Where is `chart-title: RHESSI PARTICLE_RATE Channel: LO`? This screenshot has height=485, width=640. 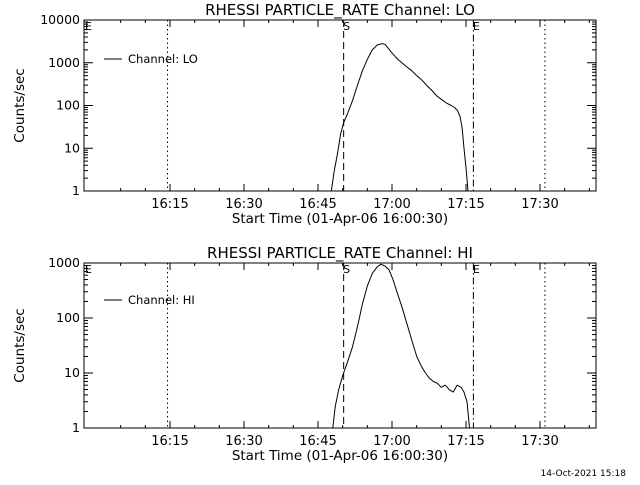 chart-title: RHESSI PARTICLE_RATE Channel: LO is located at coordinates (340, 10).